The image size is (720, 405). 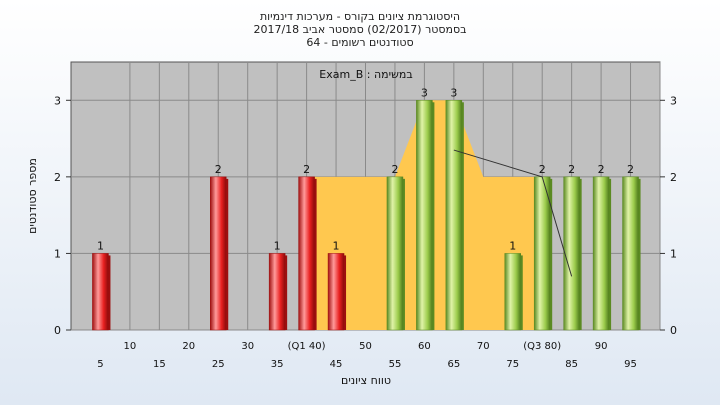 I want to click on x-tick-label-15: 15, so click(x=159, y=364).